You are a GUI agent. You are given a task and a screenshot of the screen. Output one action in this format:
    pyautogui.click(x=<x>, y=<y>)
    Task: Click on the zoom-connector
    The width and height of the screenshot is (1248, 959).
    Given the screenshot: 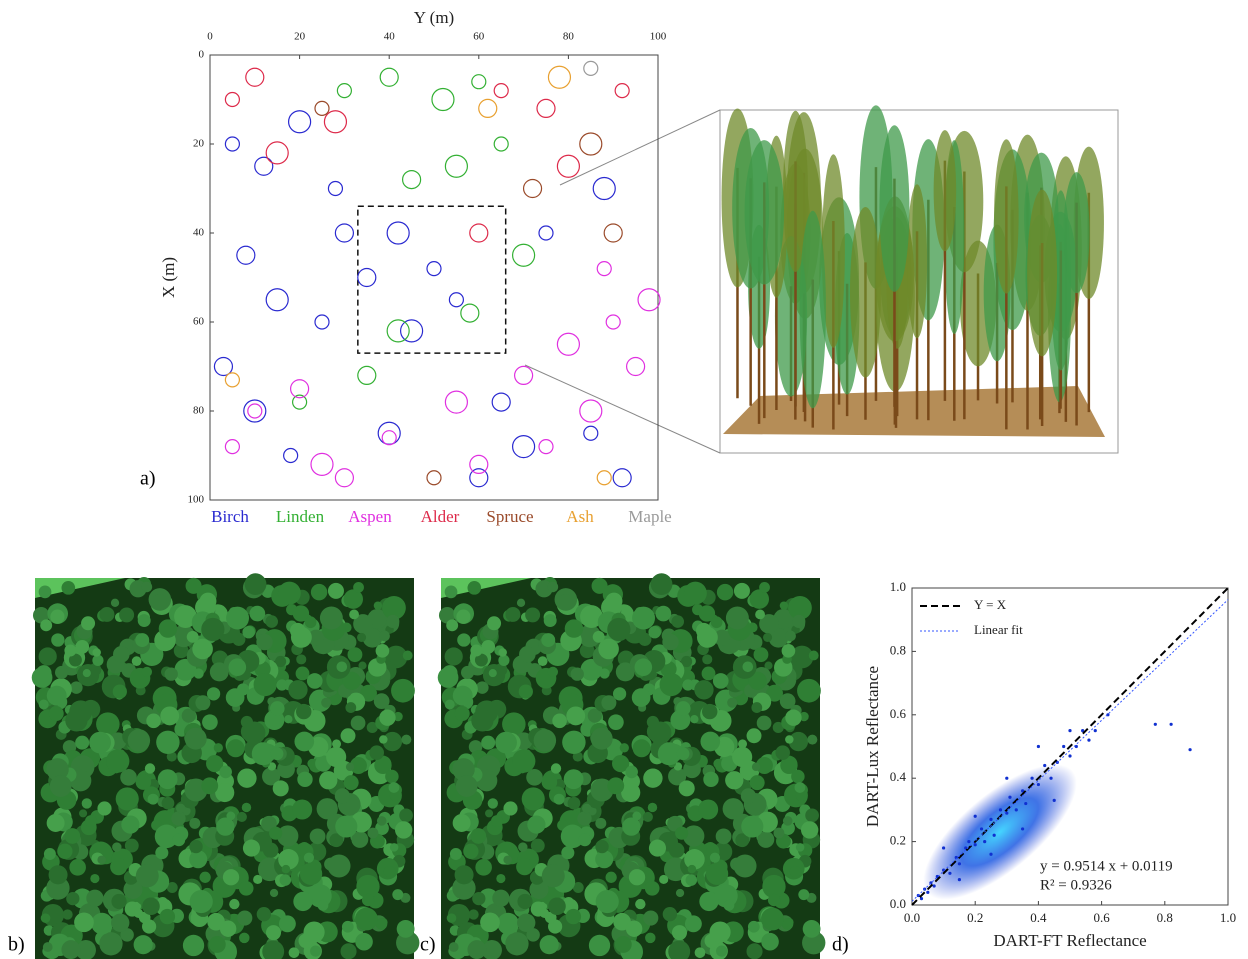 What is the action you would take?
    pyautogui.click(x=622, y=409)
    